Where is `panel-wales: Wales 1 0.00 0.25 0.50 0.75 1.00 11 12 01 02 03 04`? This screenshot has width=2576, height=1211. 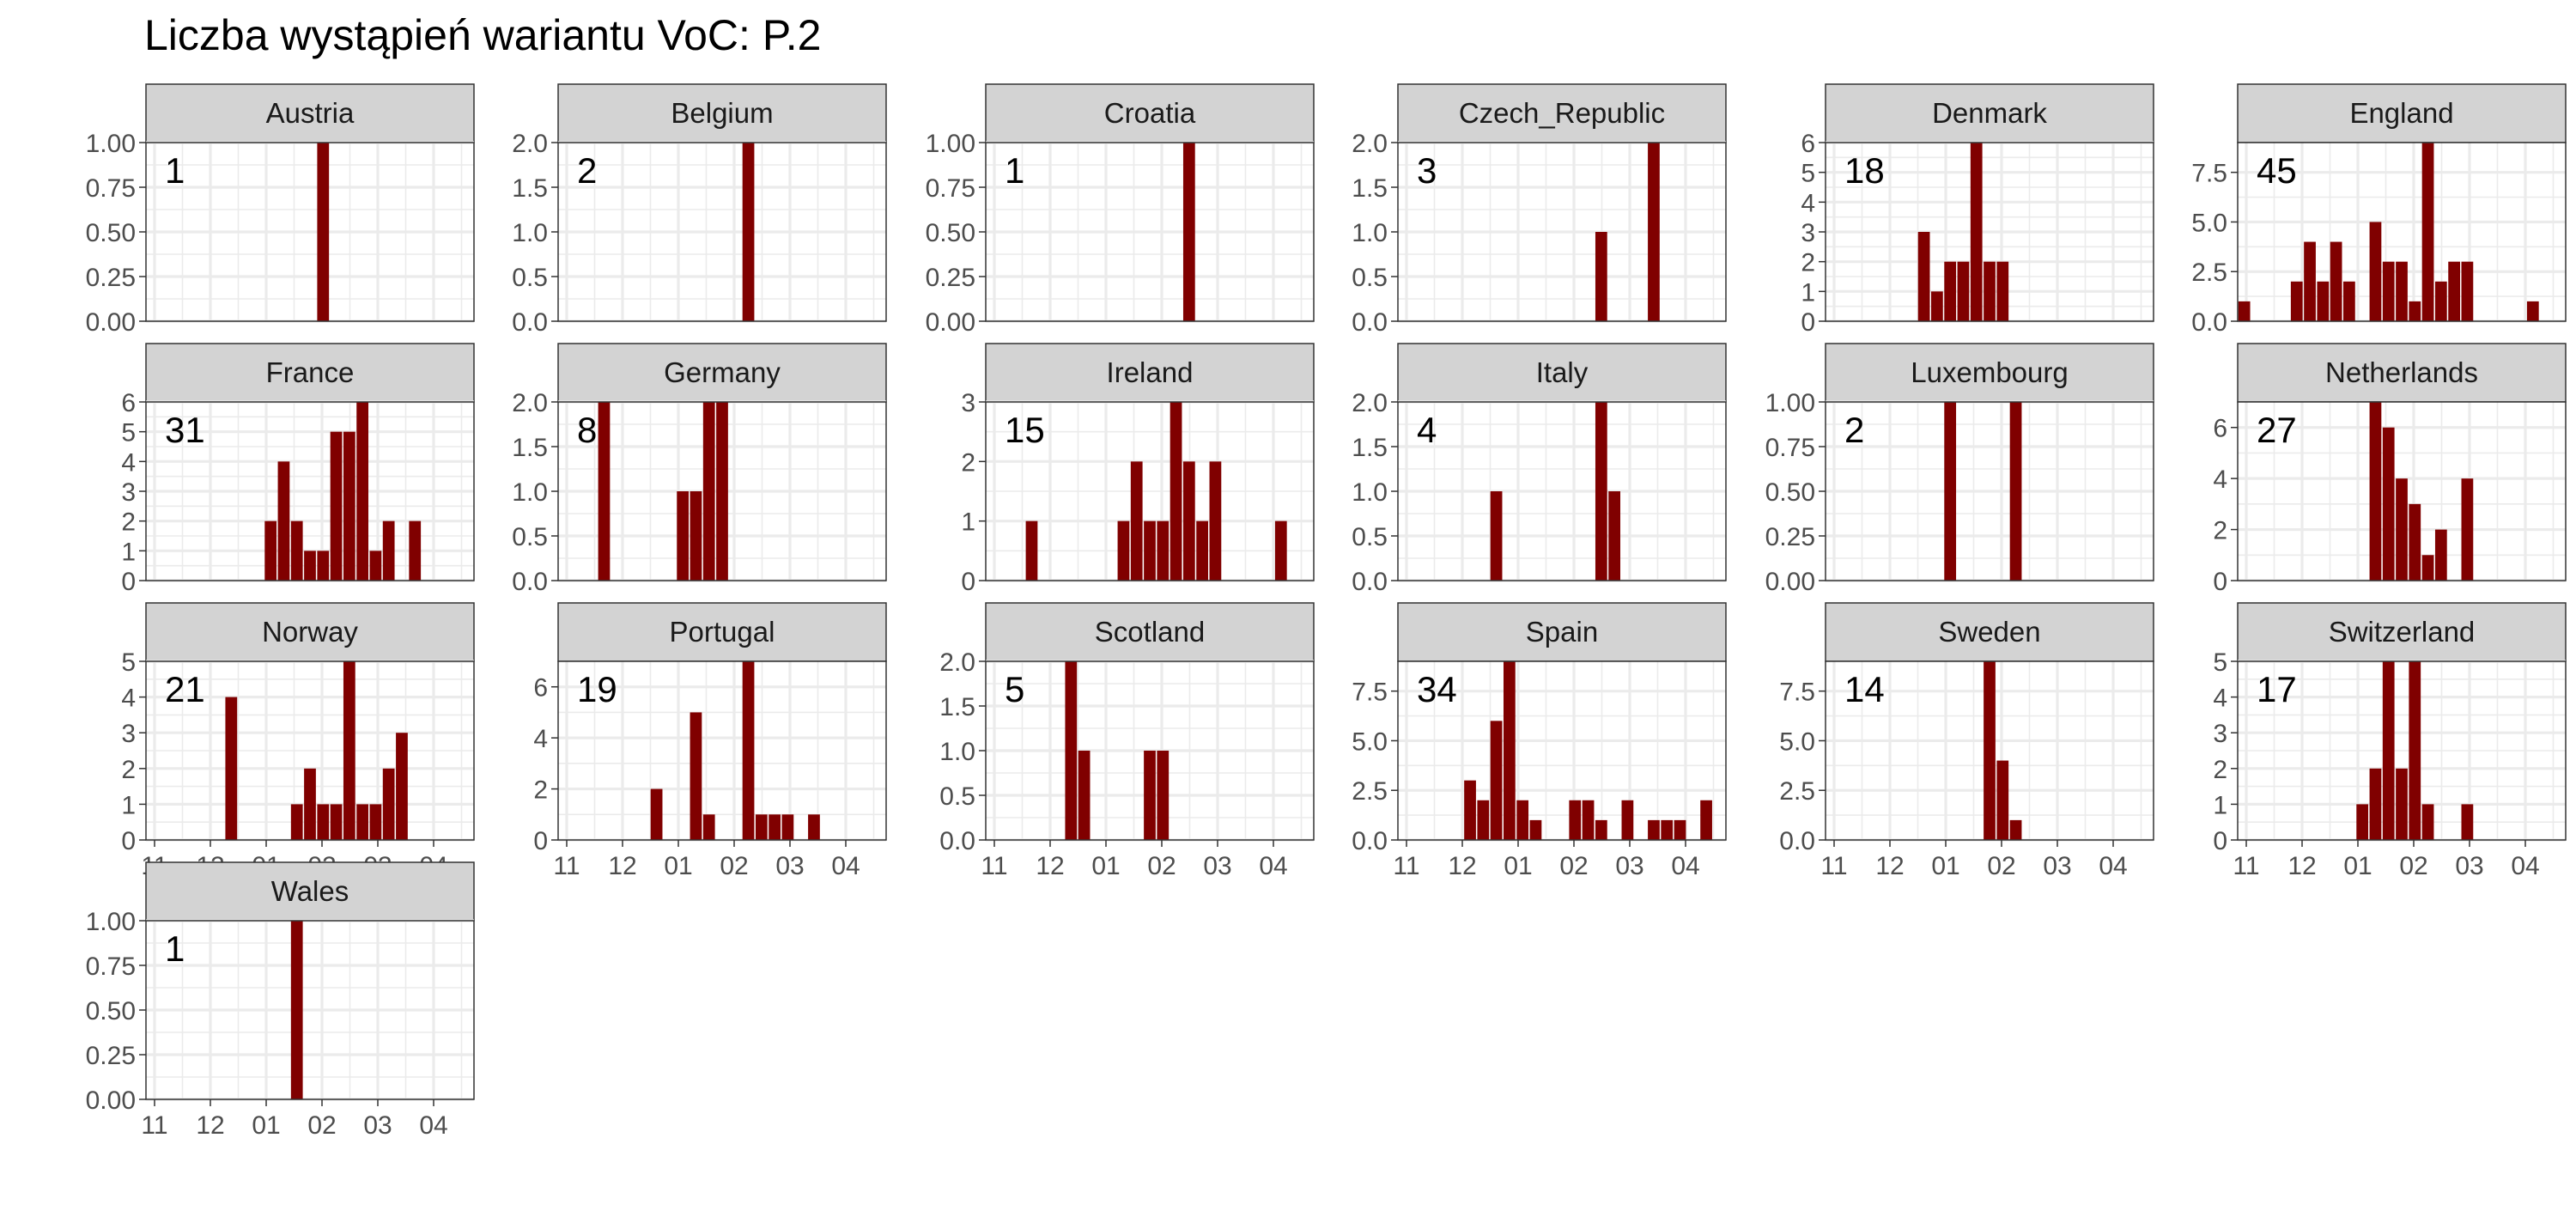
panel-wales: Wales 1 0.00 0.25 0.50 0.75 1.00 11 12 01 02 03 04 is located at coordinates (280, 1000).